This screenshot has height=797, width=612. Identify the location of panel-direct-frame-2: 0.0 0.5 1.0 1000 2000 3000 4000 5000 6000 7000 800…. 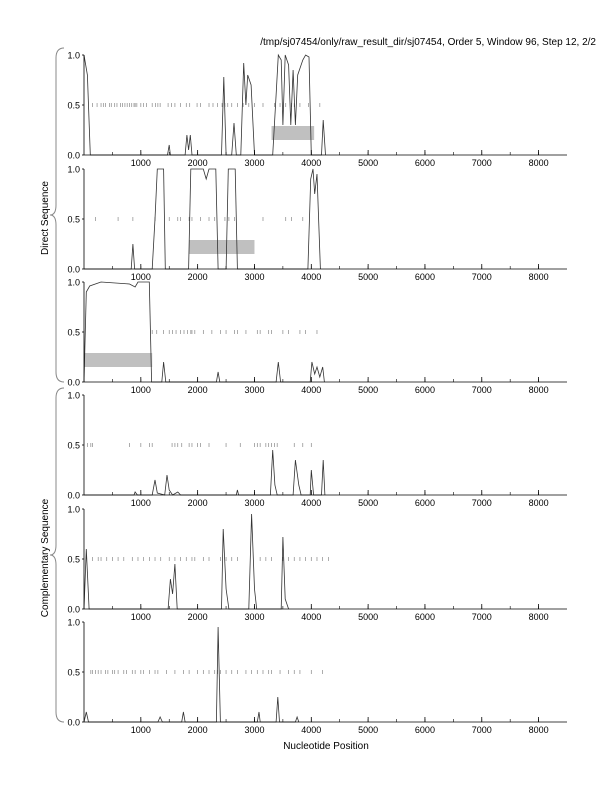
(317, 223).